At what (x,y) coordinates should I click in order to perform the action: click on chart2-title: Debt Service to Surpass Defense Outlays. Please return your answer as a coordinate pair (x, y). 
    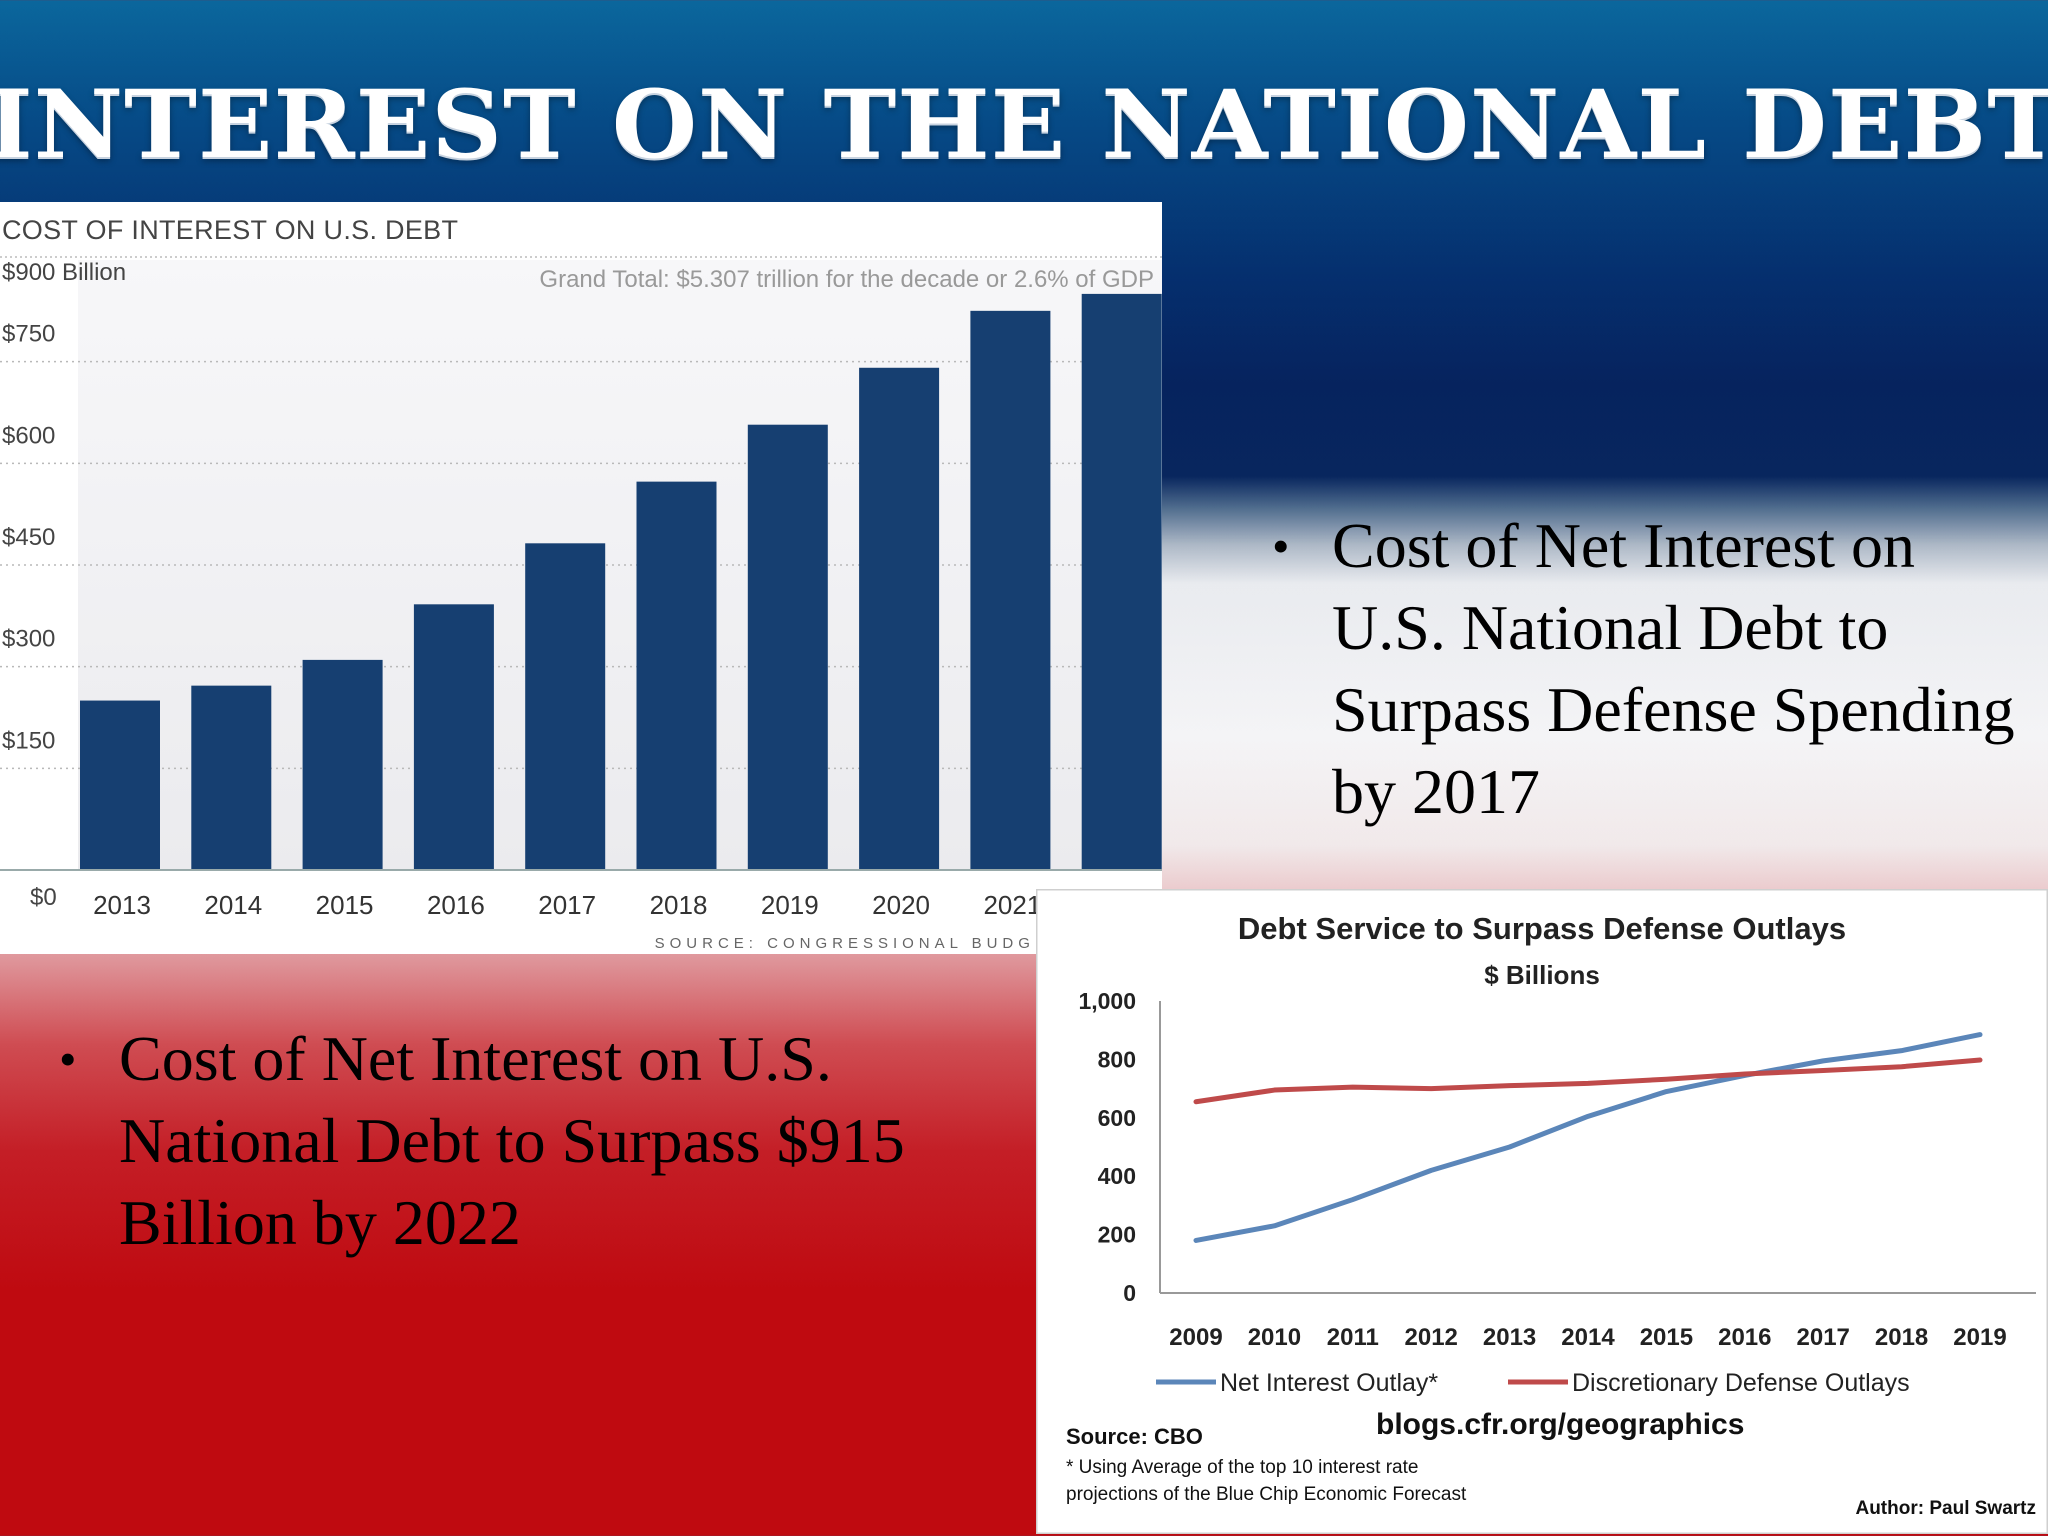
    Looking at the image, I should click on (1542, 928).